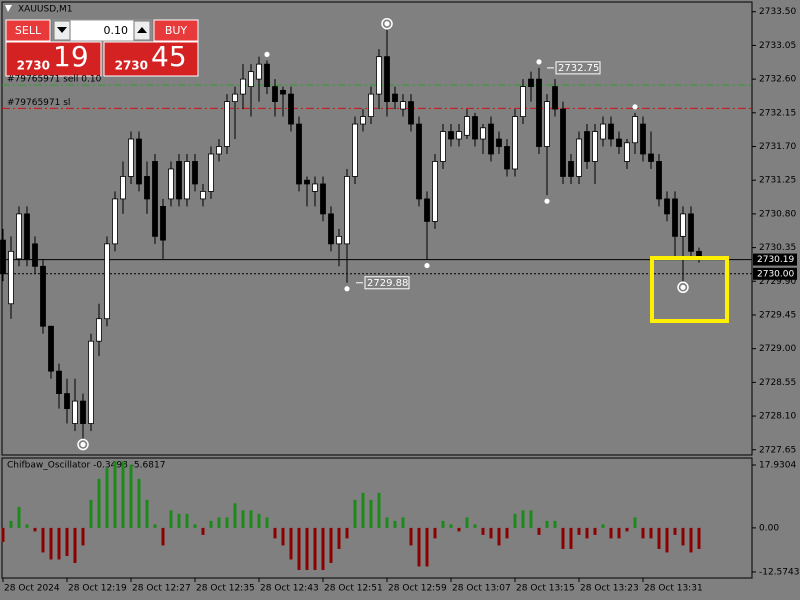  What do you see at coordinates (54, 80) in the screenshot?
I see `order-level-label: #79765971 sell 0.10` at bounding box center [54, 80].